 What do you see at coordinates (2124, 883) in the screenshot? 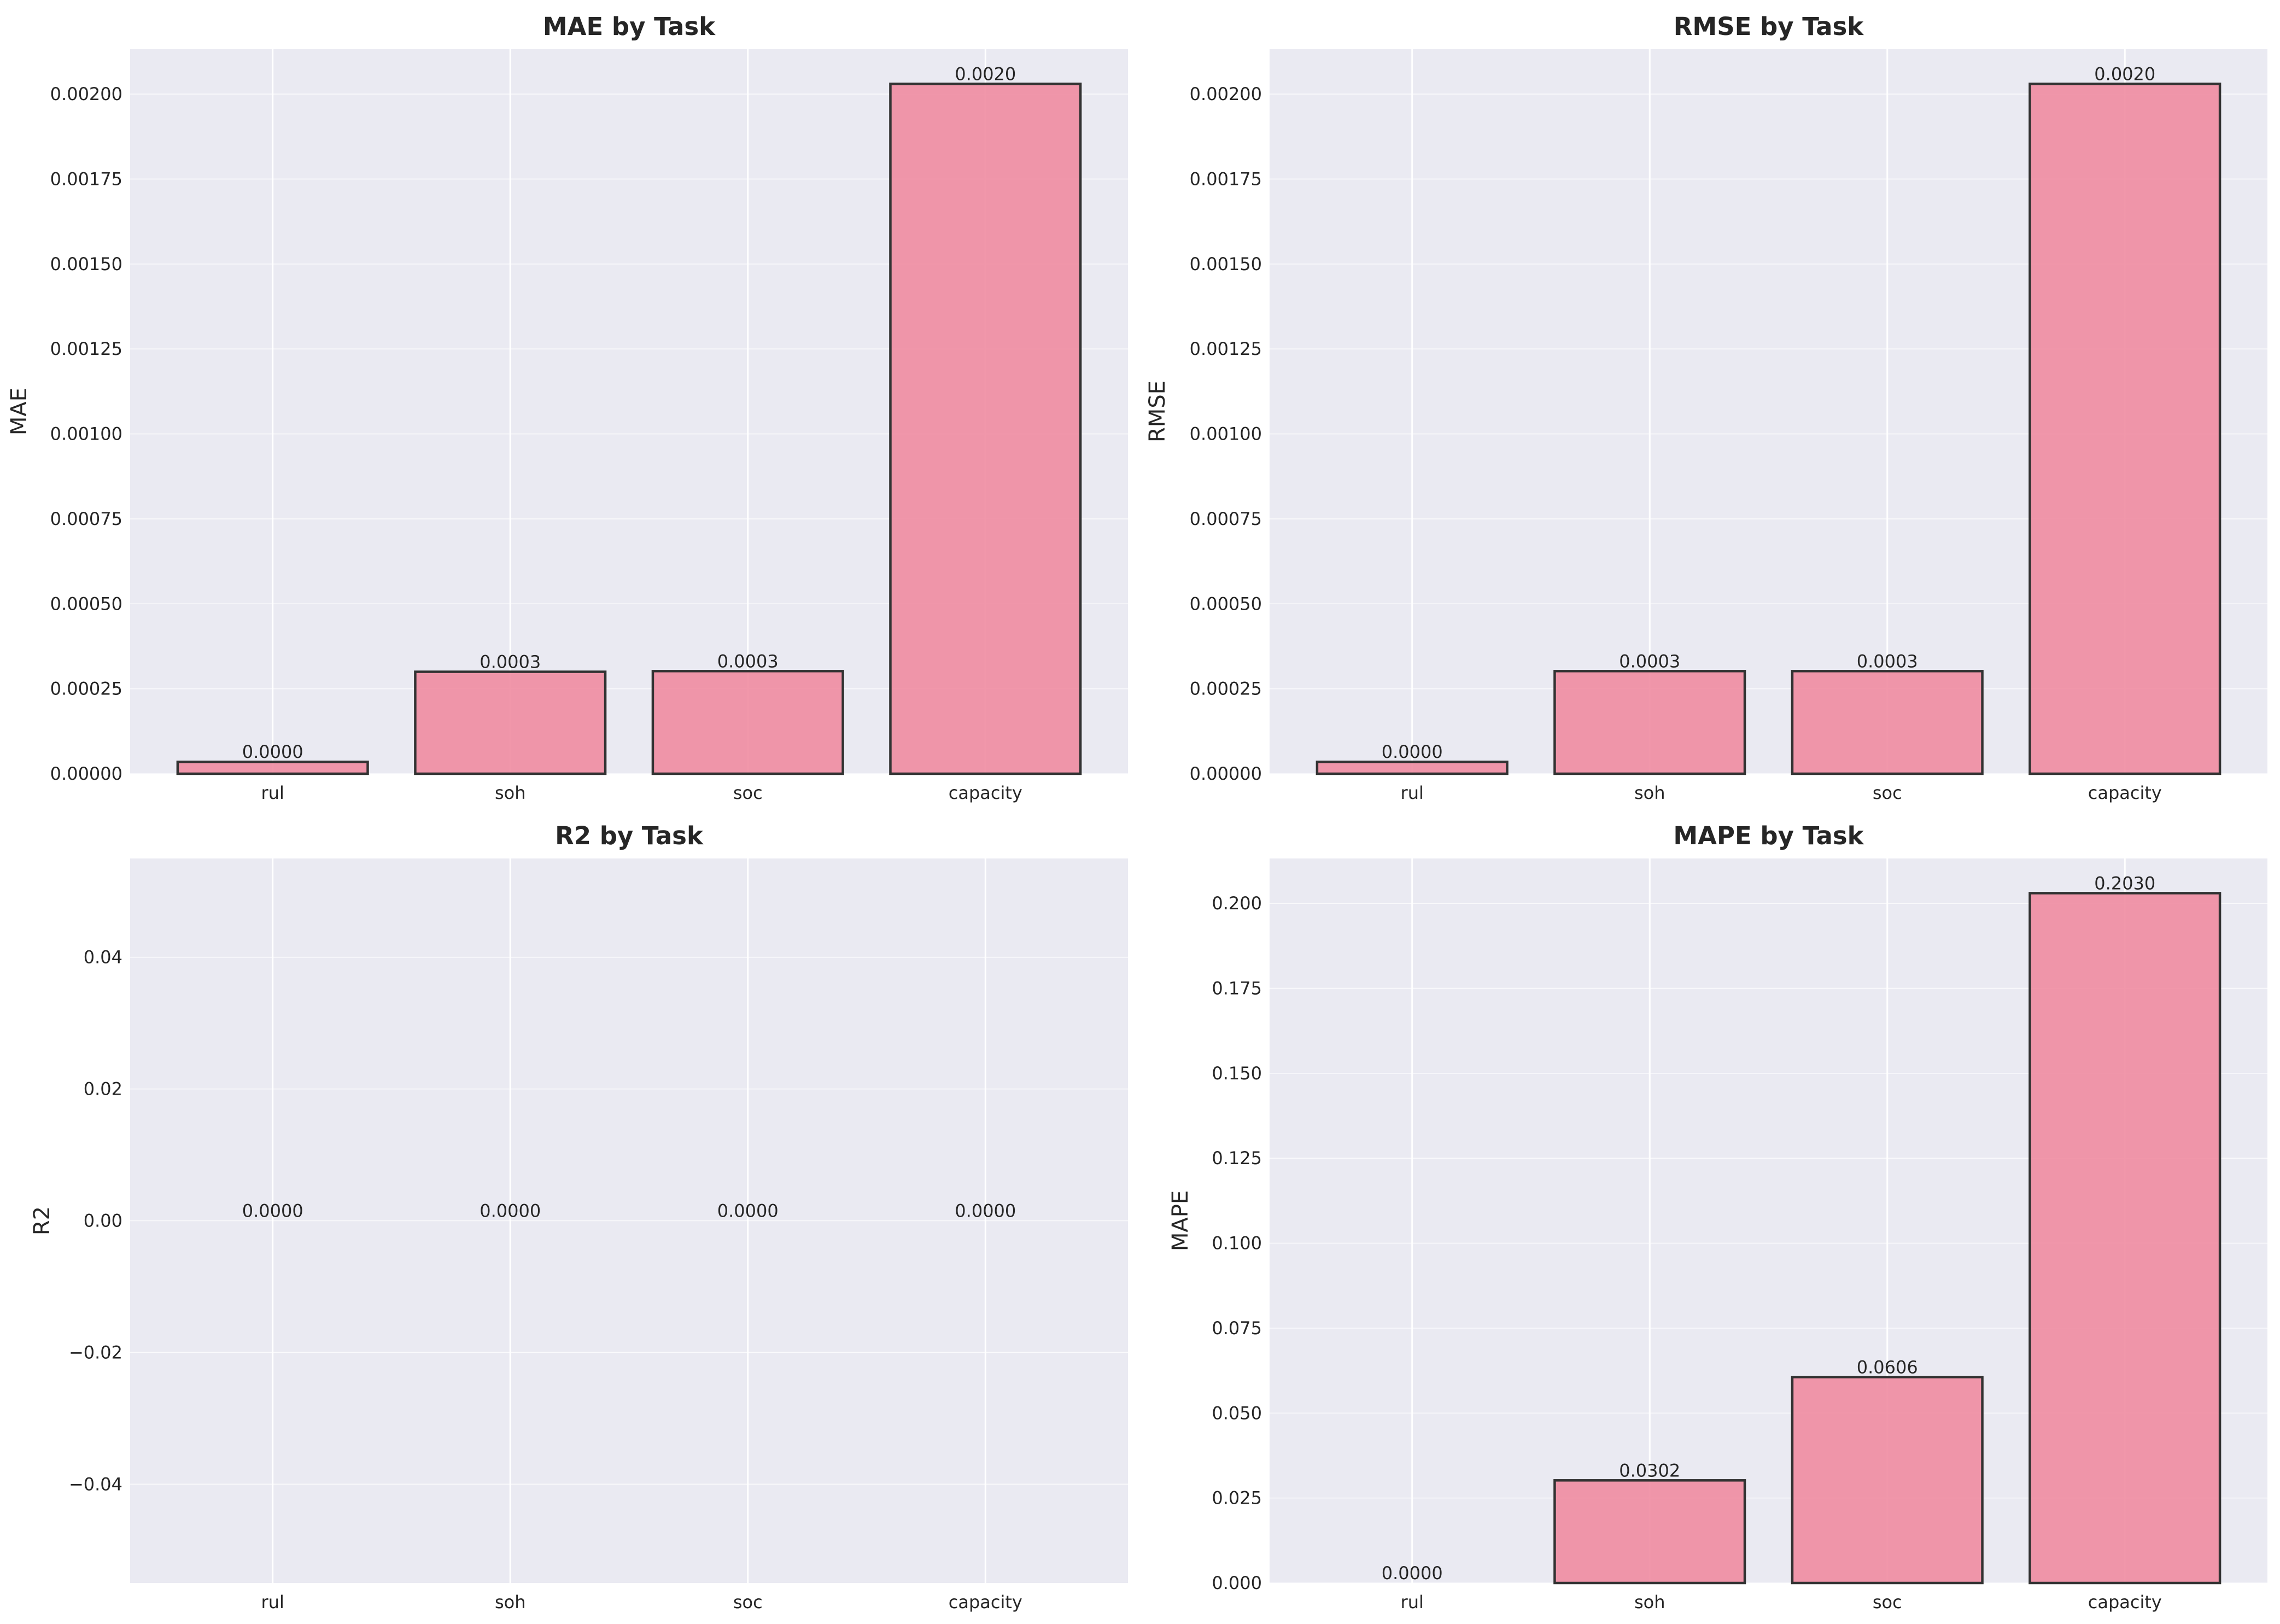
I see `data-label-capacity: 0.2030` at bounding box center [2124, 883].